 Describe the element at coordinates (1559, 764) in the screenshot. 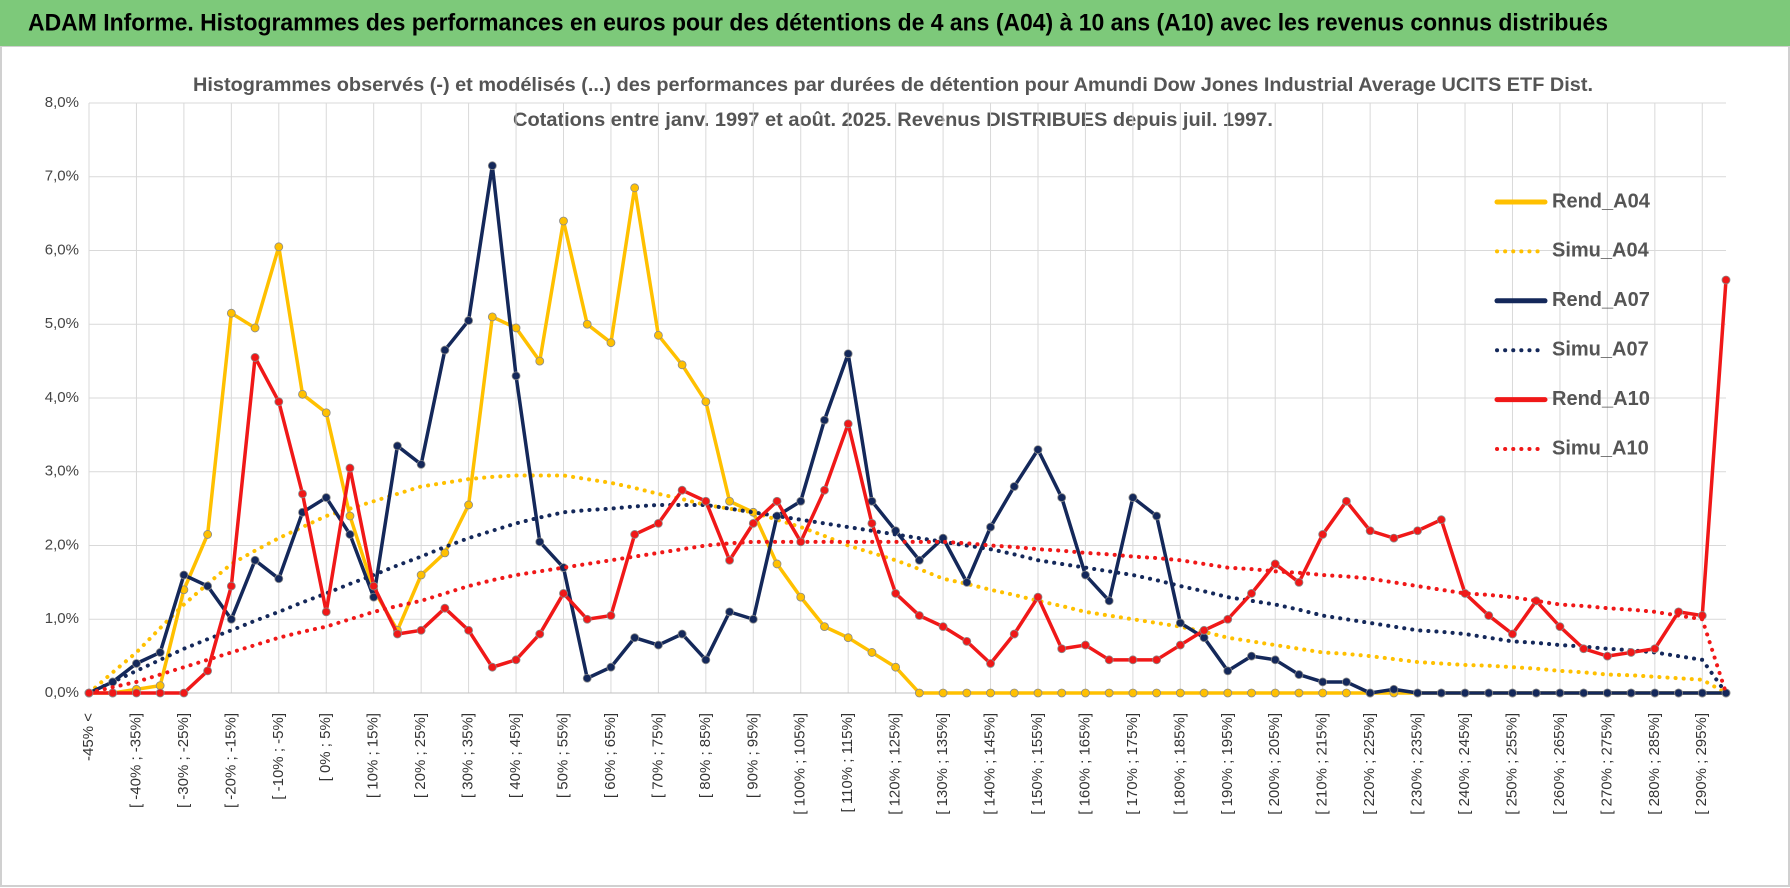

I see `x-tick-label: [ 260% ; 265%]` at that location.